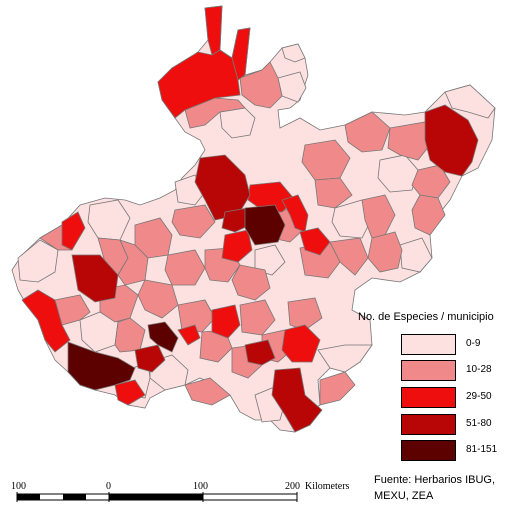 The width and height of the screenshot is (511, 511). I want to click on source-line: Fuente: Herbarios IBUG,, so click(435, 480).